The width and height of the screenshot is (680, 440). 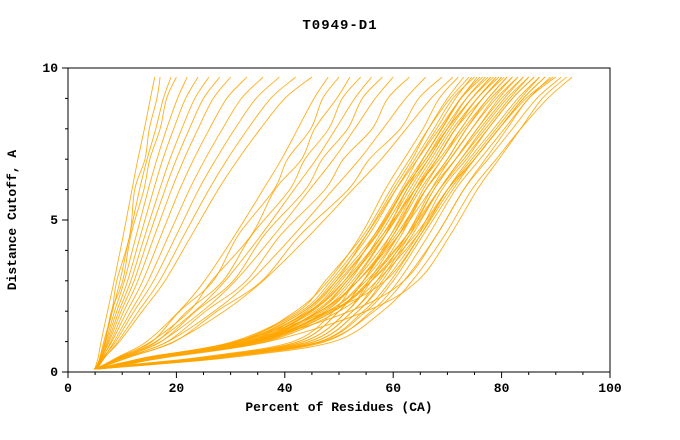 What do you see at coordinates (50, 68) in the screenshot?
I see `y-tick-label: 10` at bounding box center [50, 68].